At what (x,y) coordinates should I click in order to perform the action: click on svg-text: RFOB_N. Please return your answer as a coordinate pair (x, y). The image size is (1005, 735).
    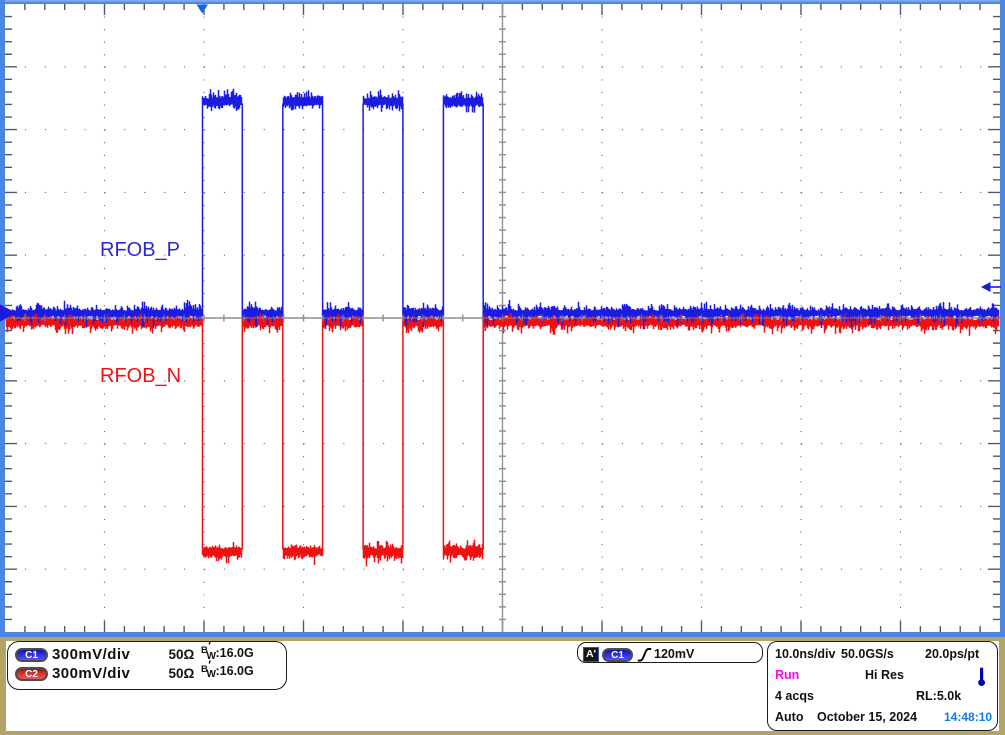
    Looking at the image, I should click on (140, 376).